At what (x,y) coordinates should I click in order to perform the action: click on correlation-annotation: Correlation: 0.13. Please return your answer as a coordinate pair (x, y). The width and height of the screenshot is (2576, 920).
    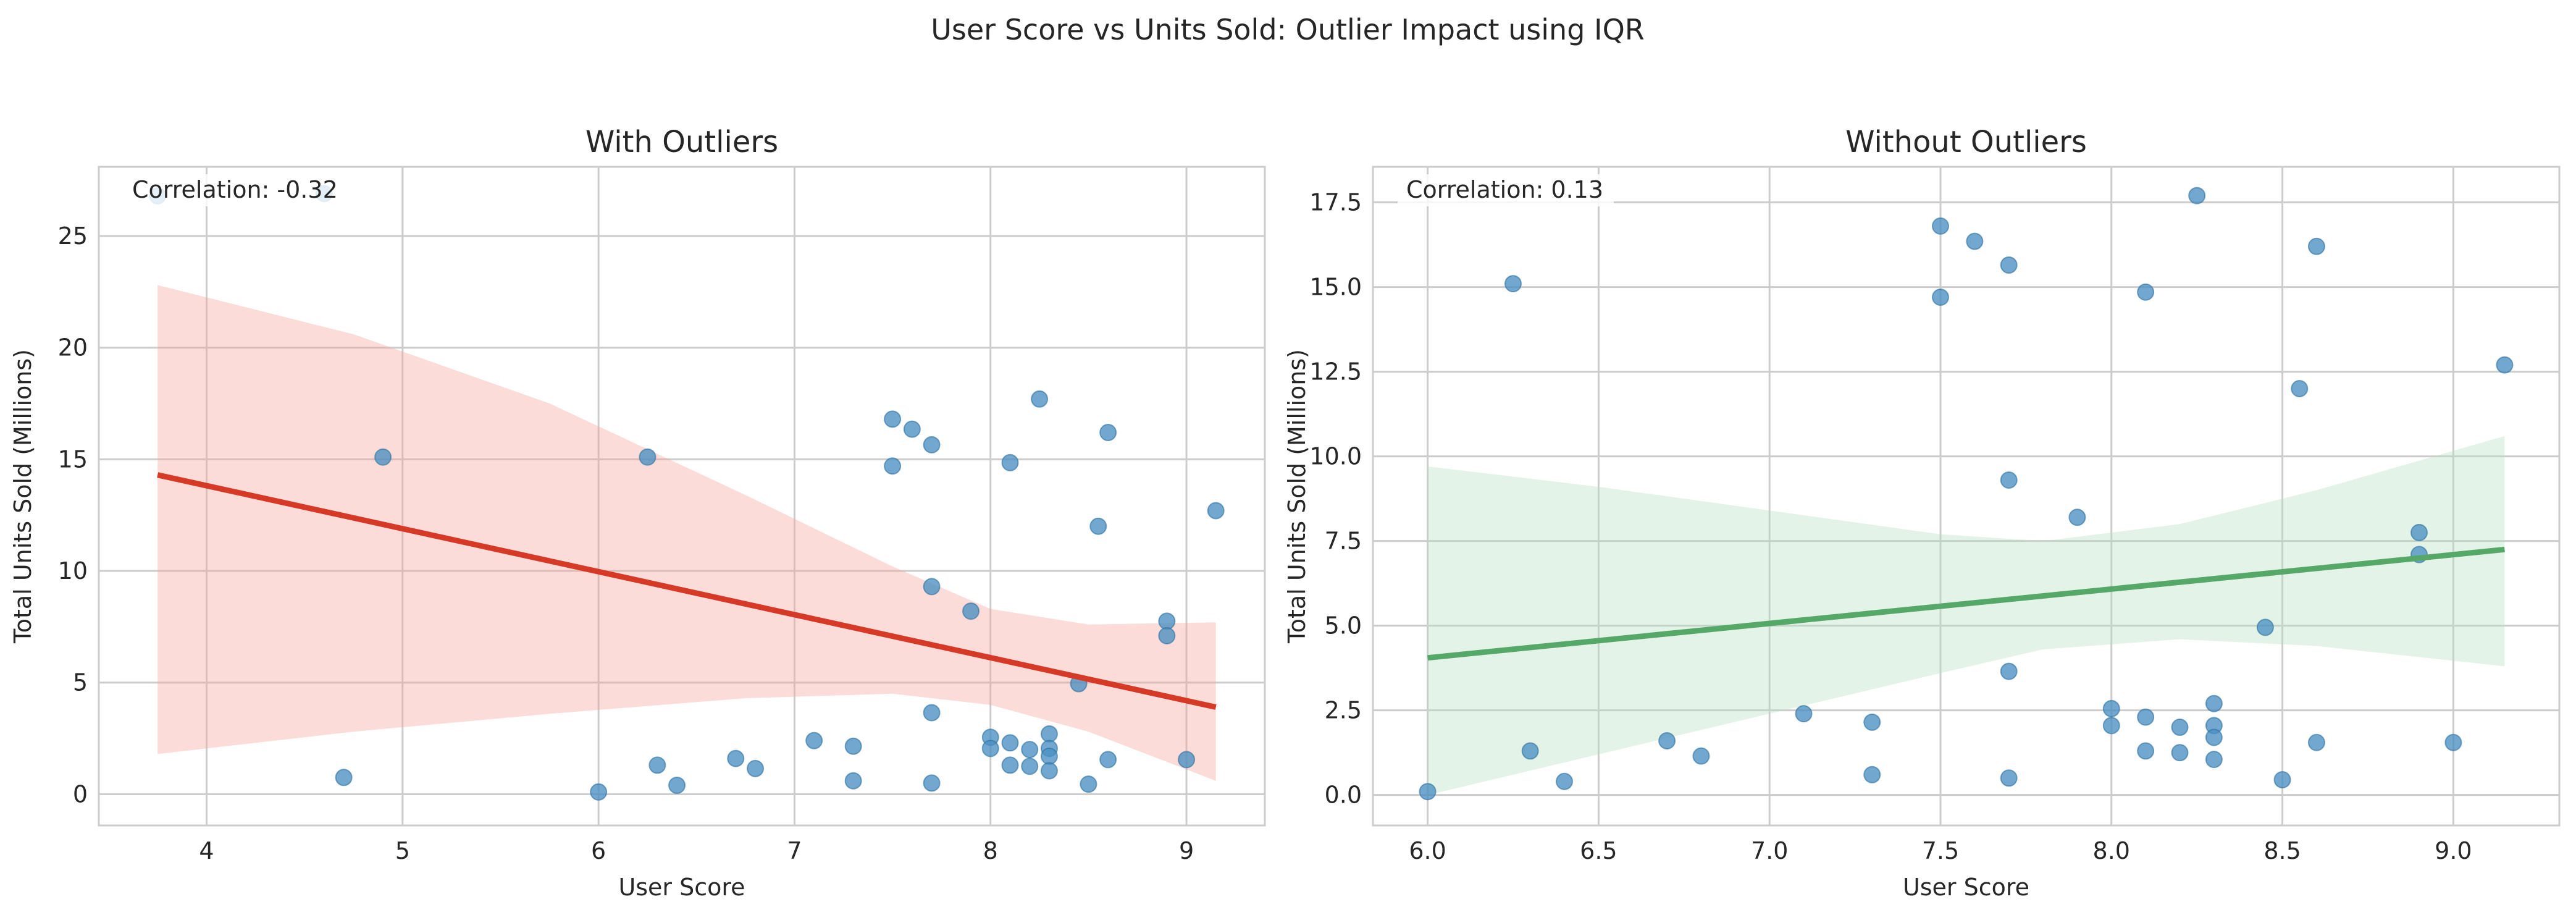
    Looking at the image, I should click on (1504, 189).